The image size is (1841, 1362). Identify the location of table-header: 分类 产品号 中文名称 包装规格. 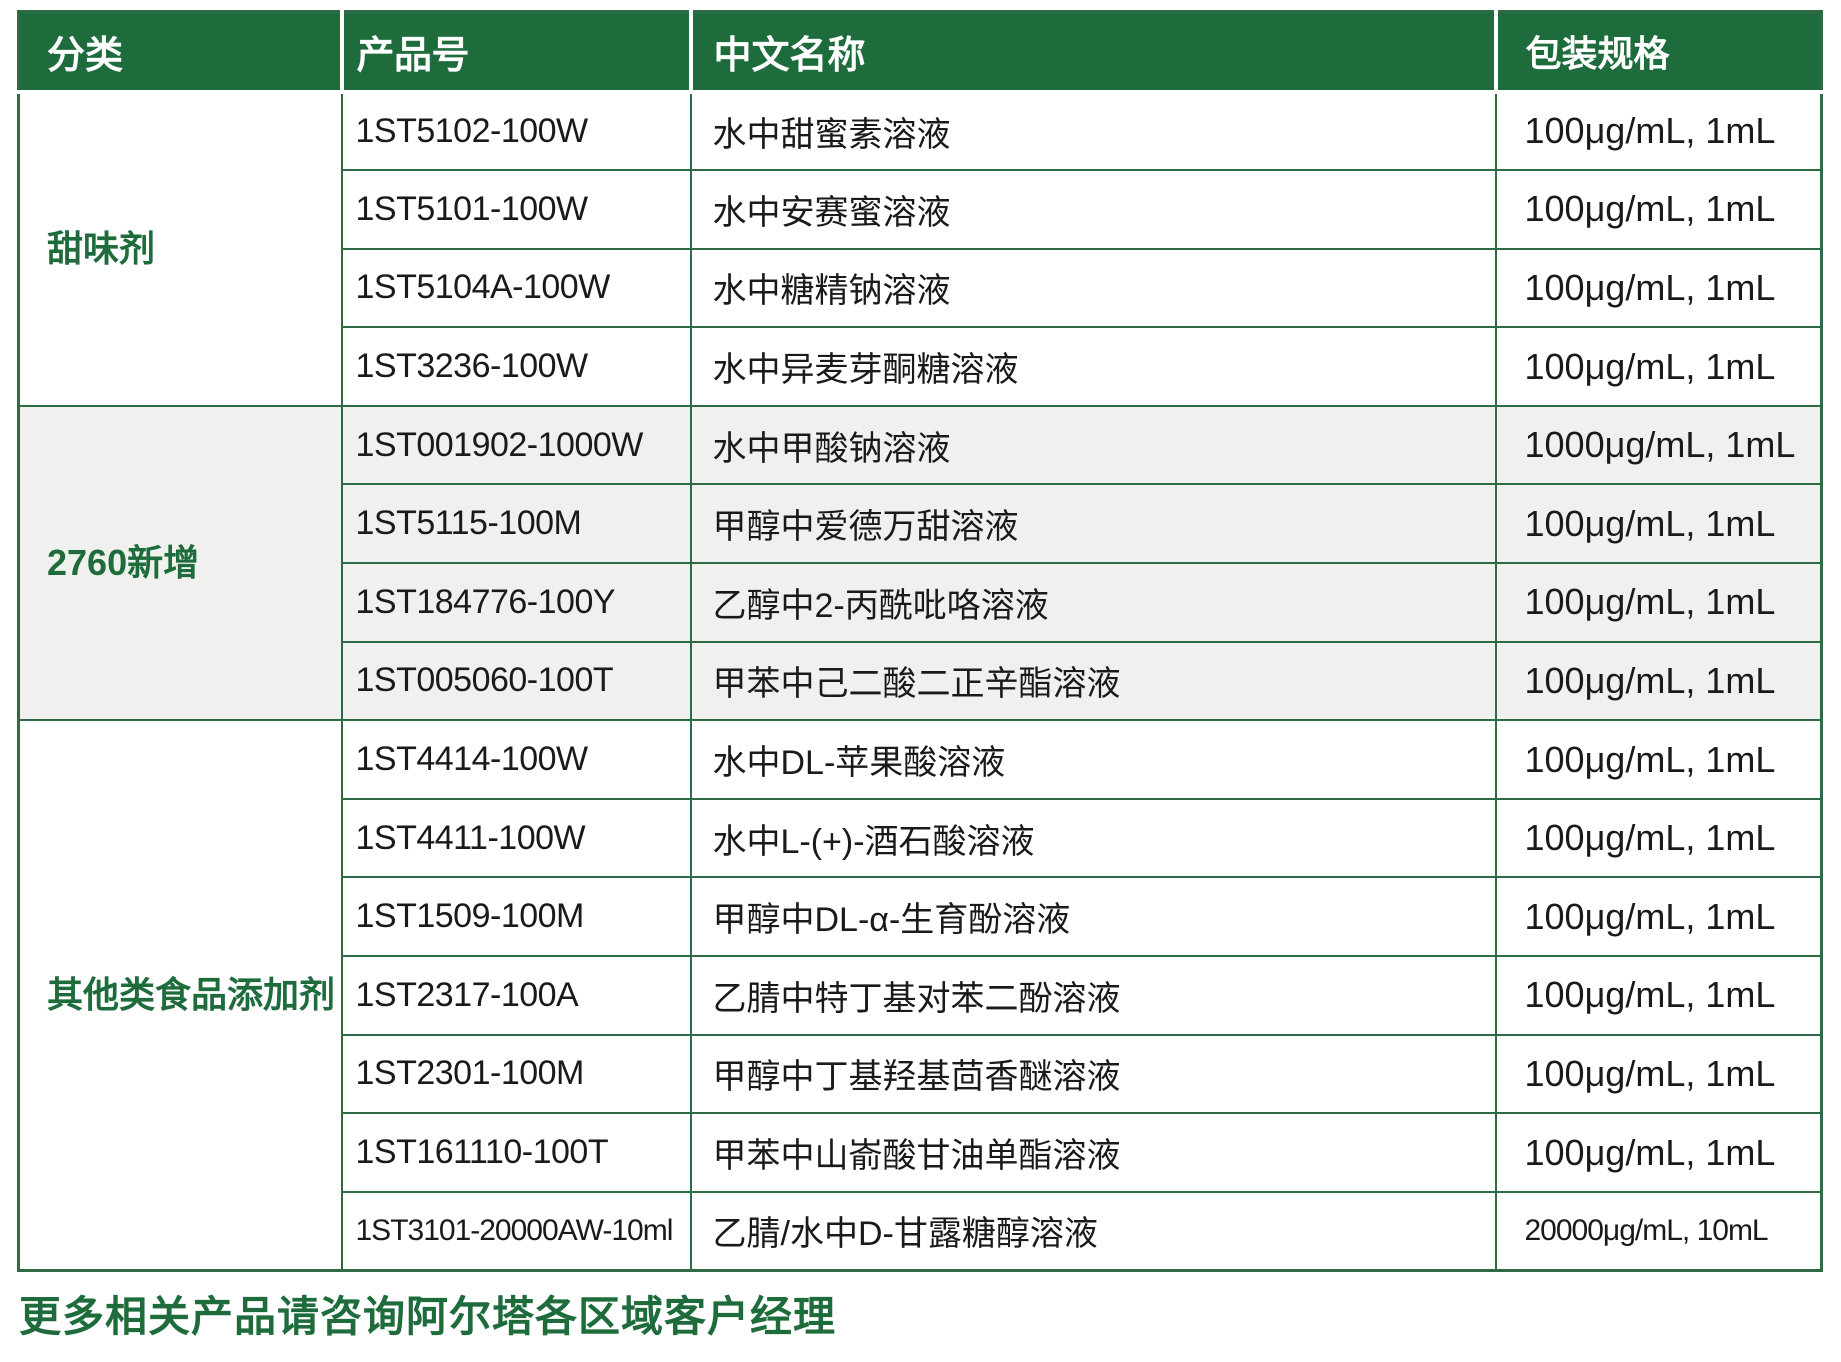
(920, 52).